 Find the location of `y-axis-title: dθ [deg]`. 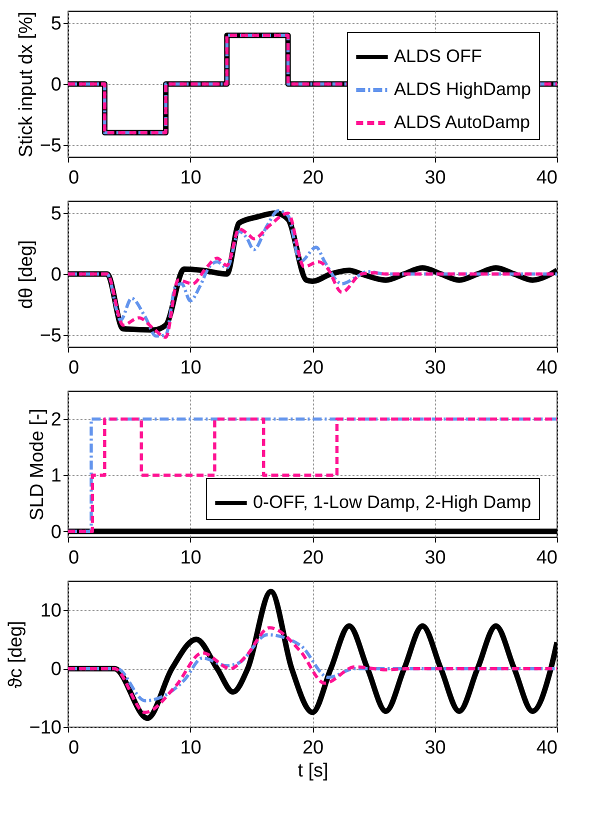

y-axis-title: dθ [deg] is located at coordinates (26, 274).